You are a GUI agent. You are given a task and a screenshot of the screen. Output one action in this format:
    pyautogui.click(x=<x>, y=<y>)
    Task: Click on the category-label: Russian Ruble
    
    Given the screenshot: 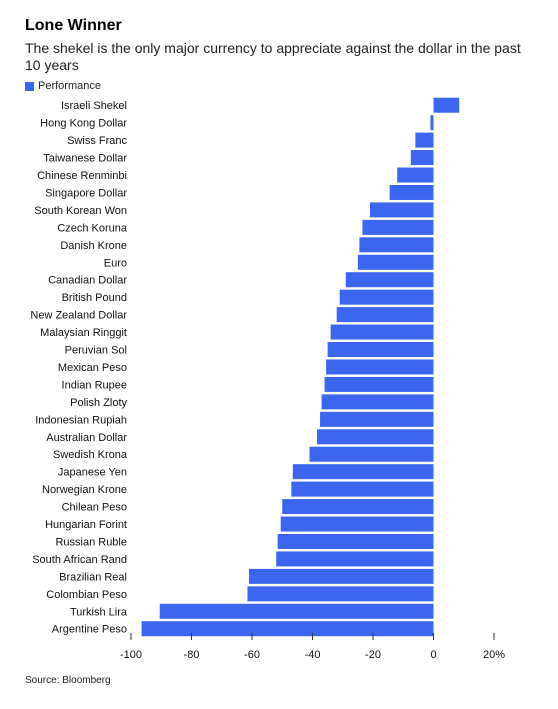 What is the action you would take?
    pyautogui.click(x=91, y=542)
    